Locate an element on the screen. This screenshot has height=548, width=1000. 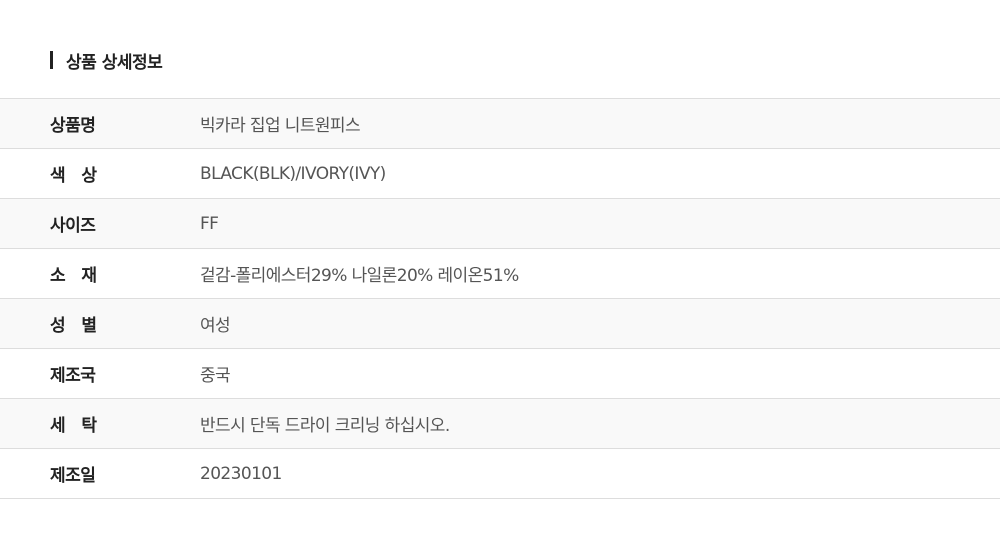
row-value: BLACK(BLK)/IVORY(IVY) is located at coordinates (293, 173).